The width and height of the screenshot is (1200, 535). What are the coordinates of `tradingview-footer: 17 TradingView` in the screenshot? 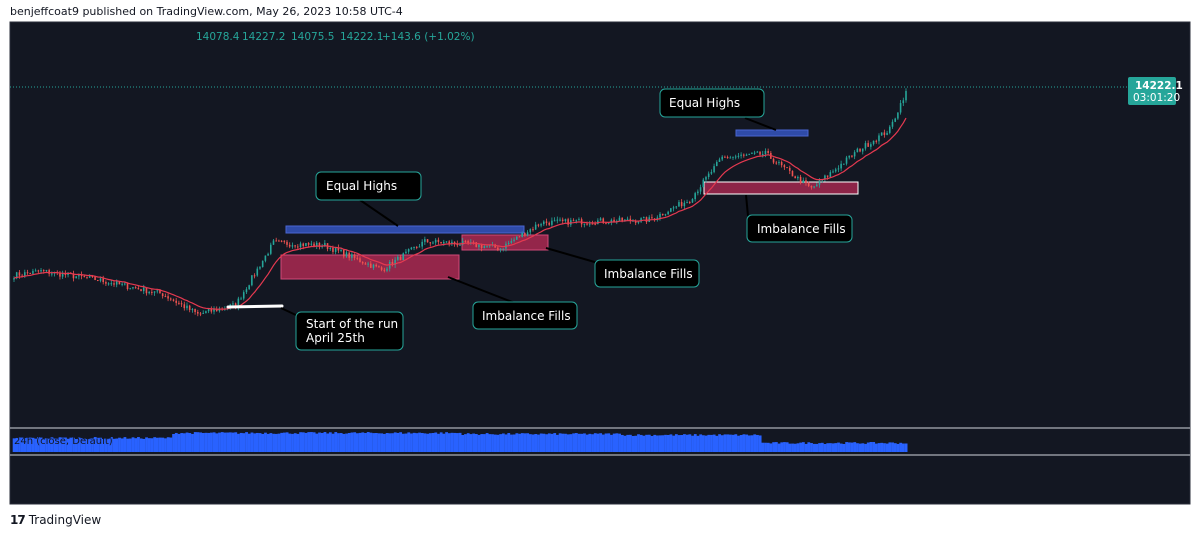 It's located at (55, 520).